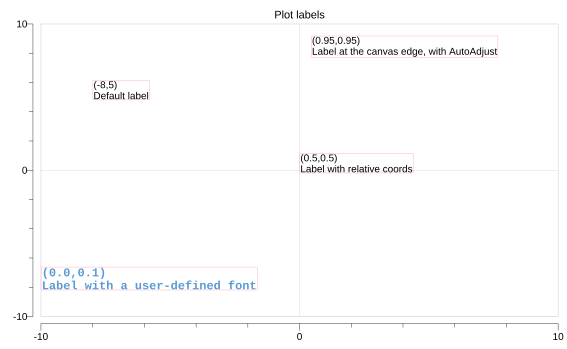 Image resolution: width=567 pixels, height=349 pixels. I want to click on annotation: Default label, so click(121, 95).